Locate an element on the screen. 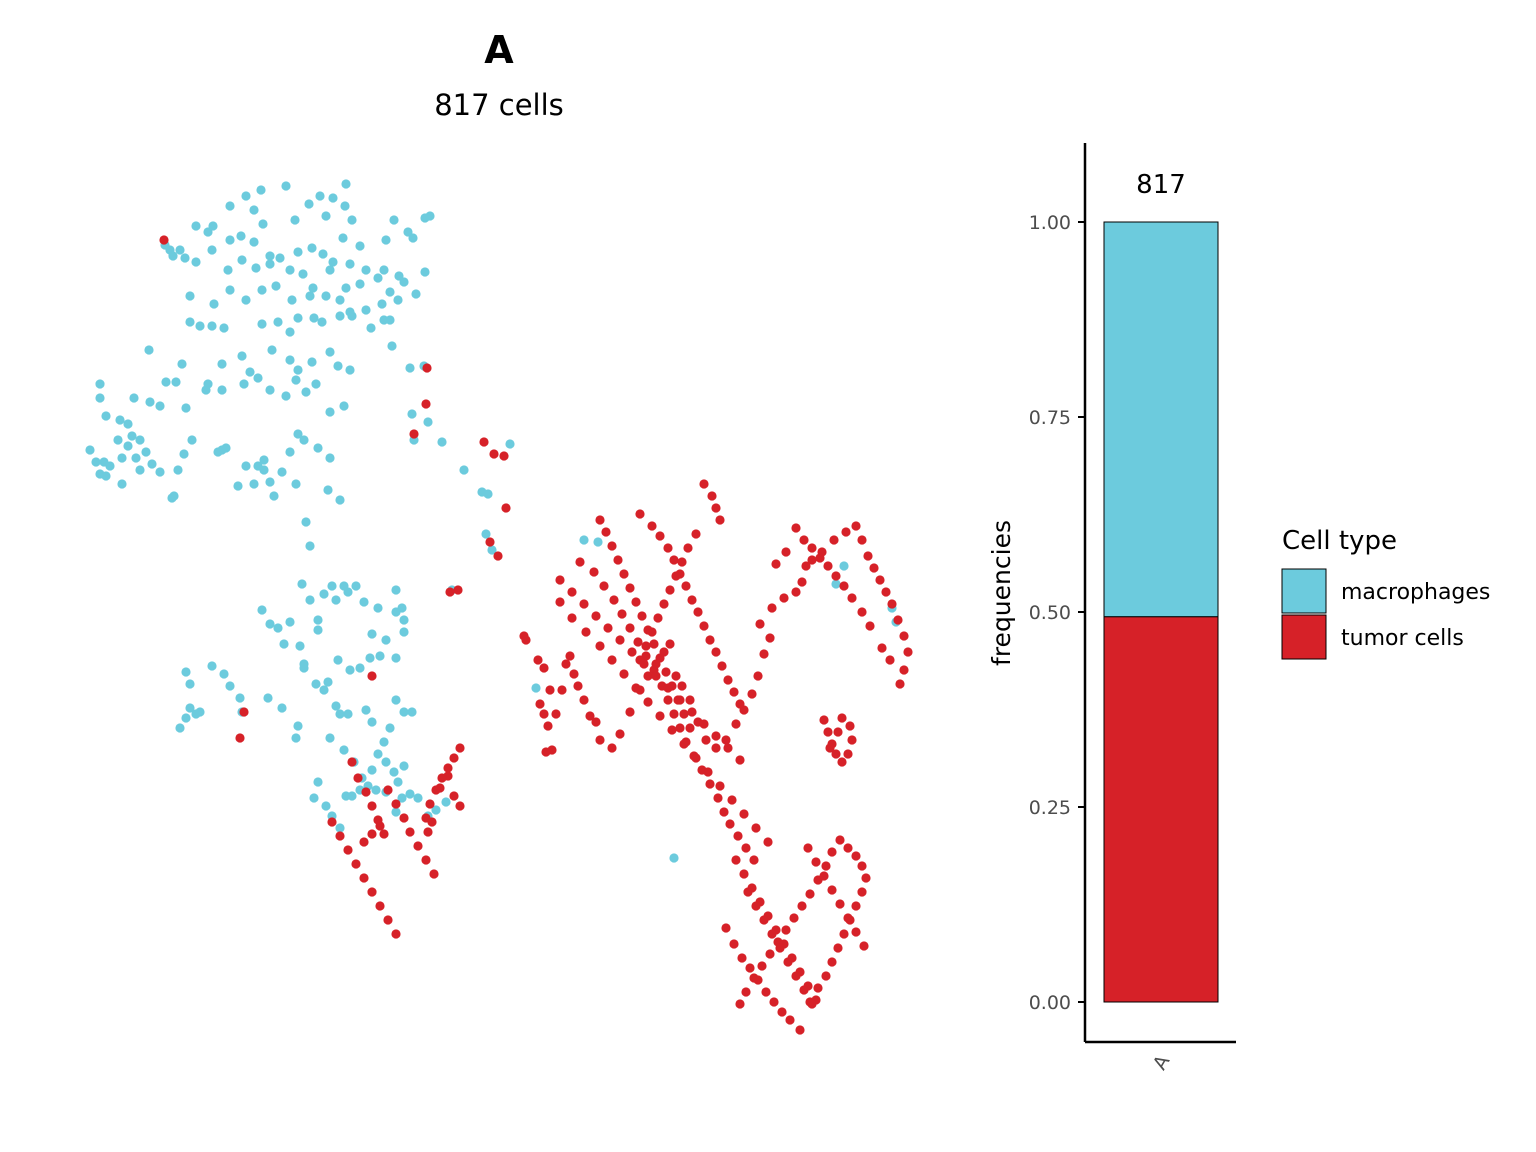 The height and width of the screenshot is (1152, 1536). bars is located at coordinates (1161, 612).